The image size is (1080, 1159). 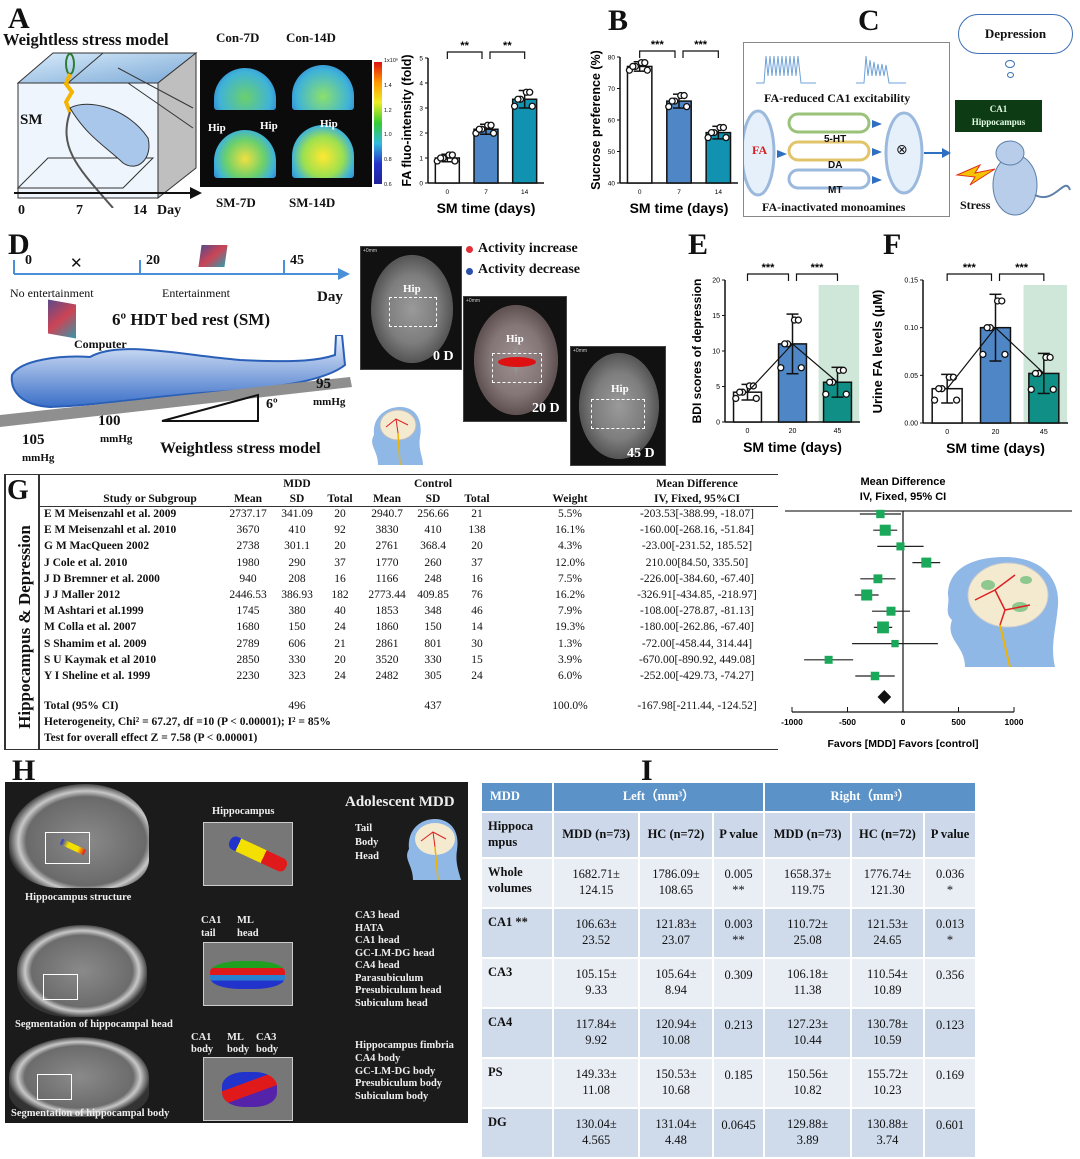 I want to click on cell-line-1: 131.04±, so click(x=676, y=1124).